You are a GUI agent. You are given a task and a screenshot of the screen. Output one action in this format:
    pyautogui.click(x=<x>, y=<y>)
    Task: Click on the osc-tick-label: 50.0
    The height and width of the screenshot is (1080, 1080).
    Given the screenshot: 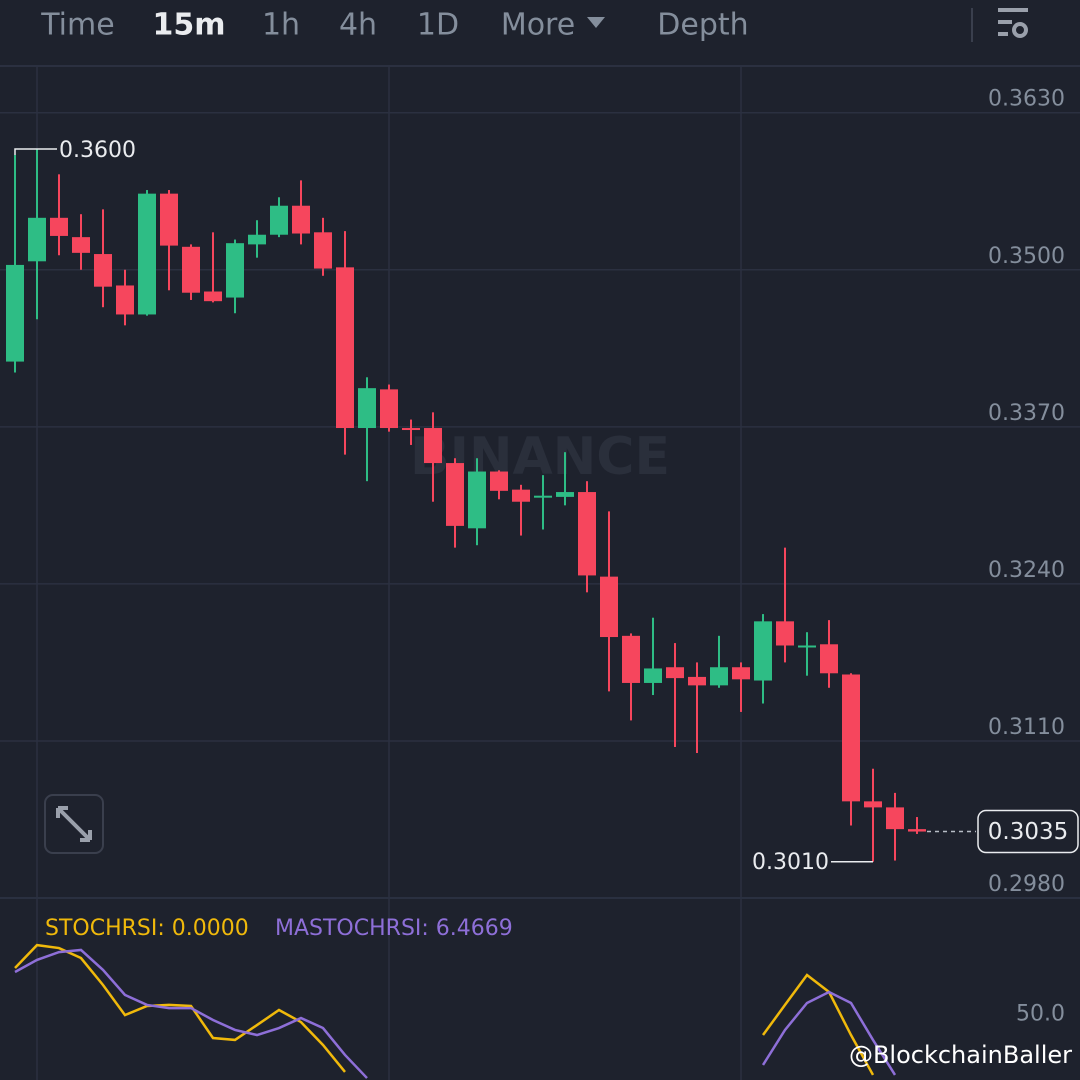 What is the action you would take?
    pyautogui.click(x=1040, y=1014)
    